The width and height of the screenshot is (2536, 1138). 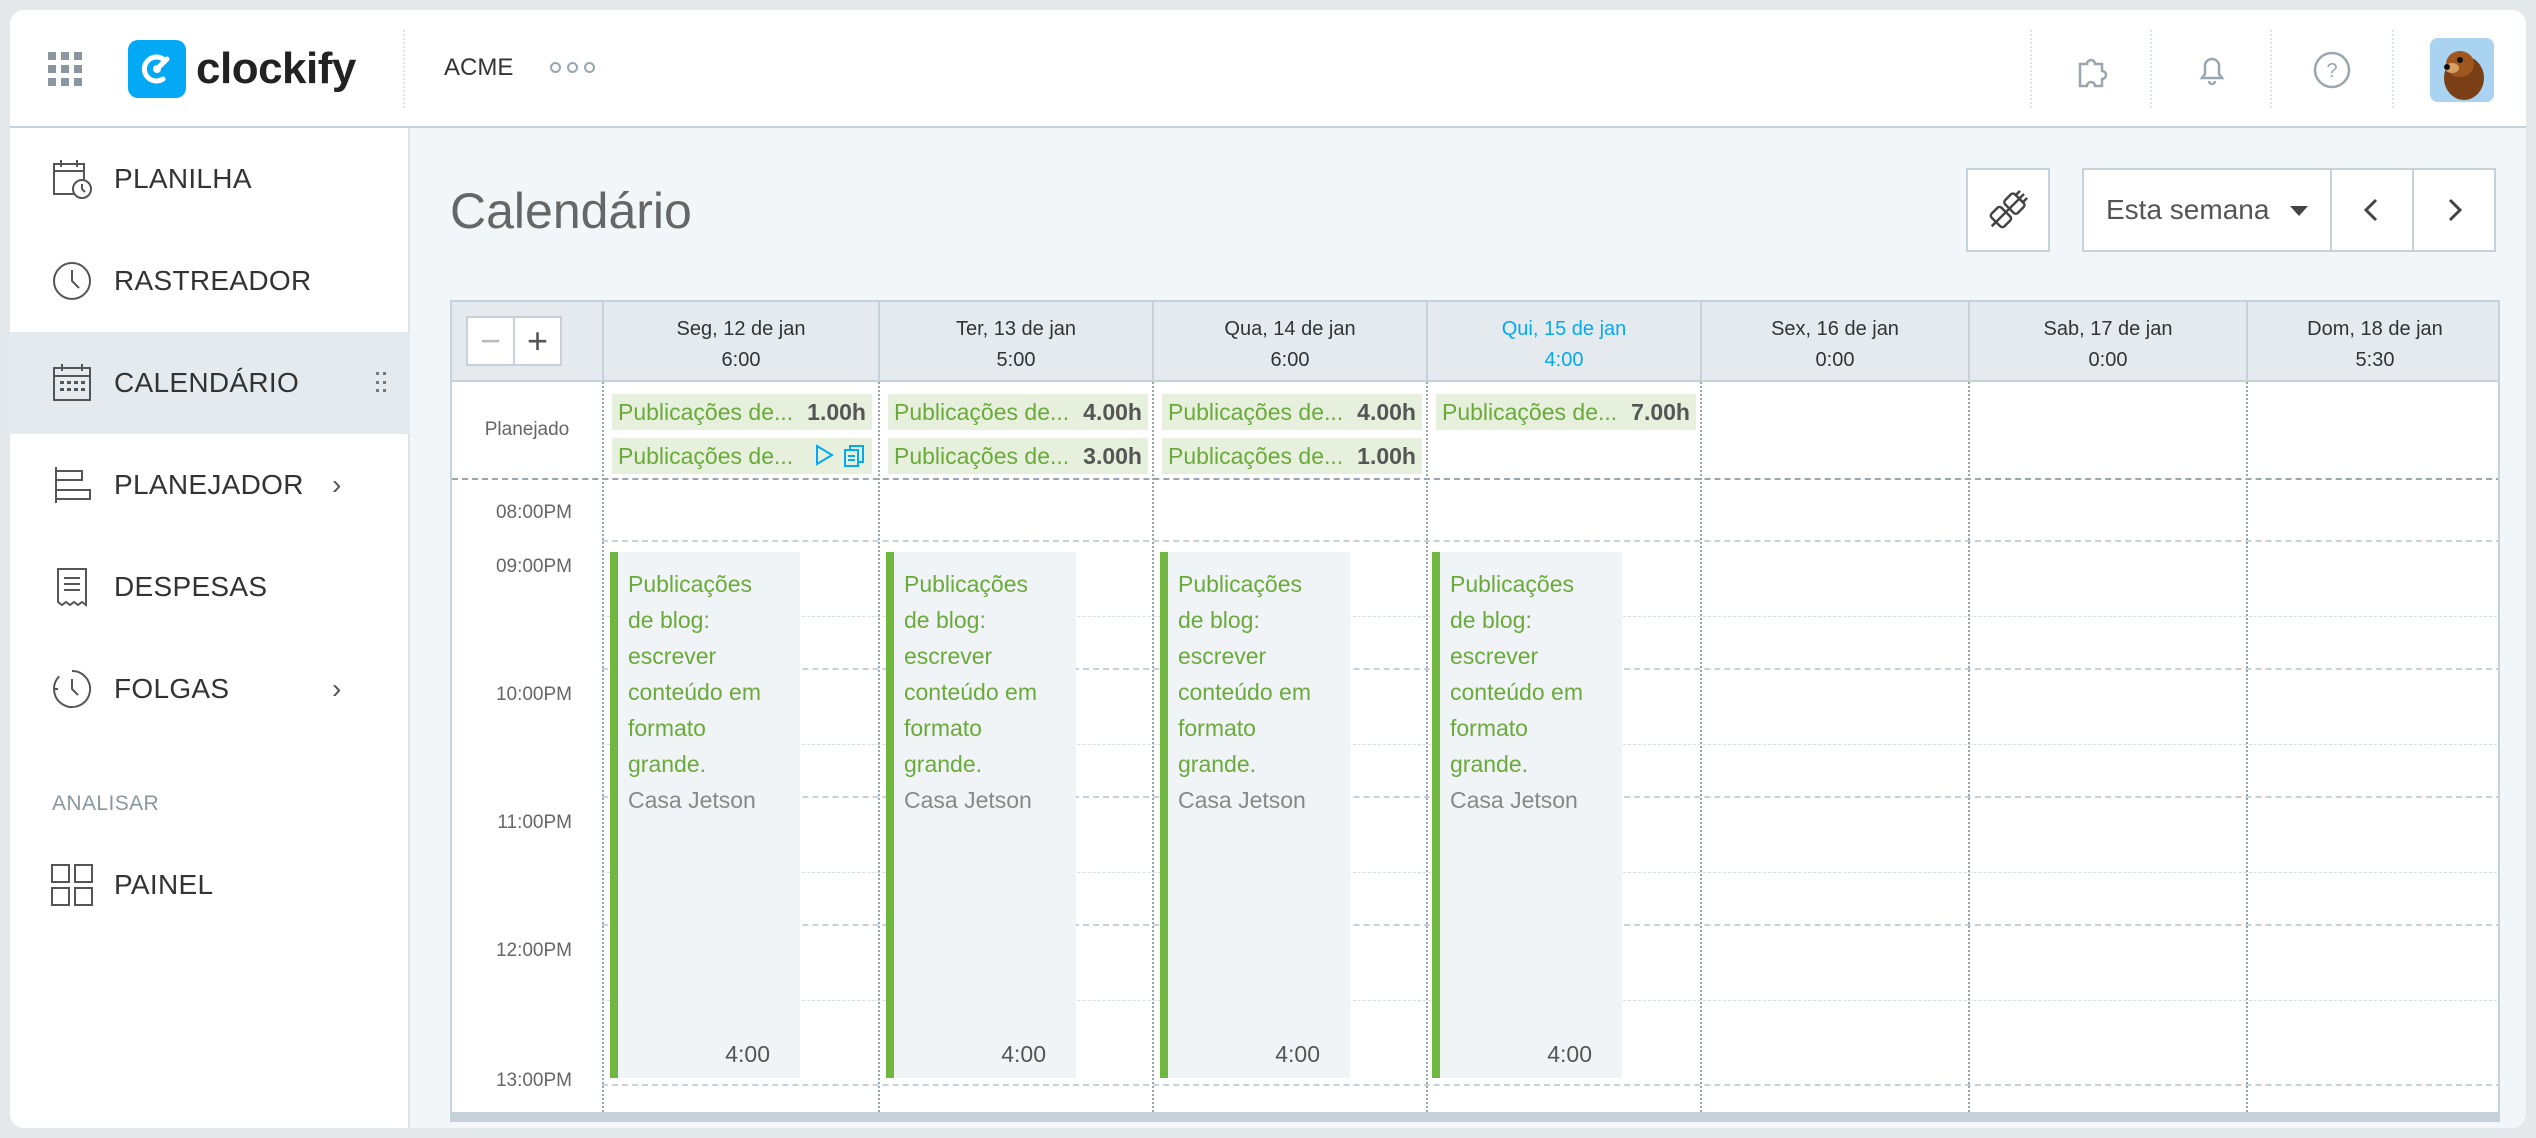 I want to click on sidebar-item-expenses: DESPESAS, so click(x=210, y=587).